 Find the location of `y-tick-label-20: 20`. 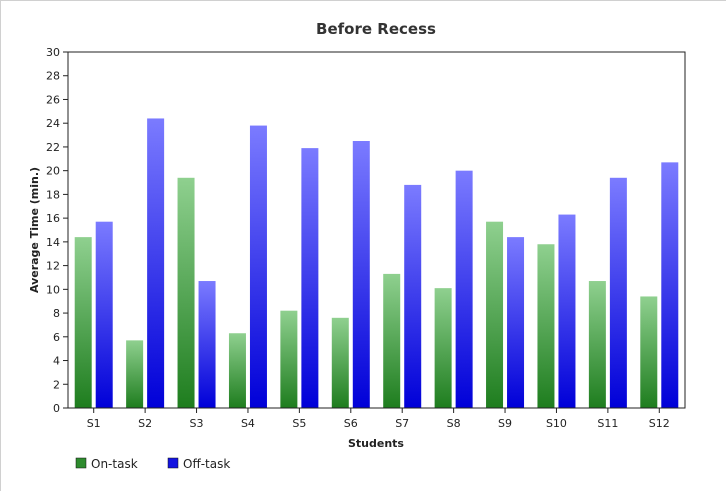

y-tick-label-20: 20 is located at coordinates (53, 171).